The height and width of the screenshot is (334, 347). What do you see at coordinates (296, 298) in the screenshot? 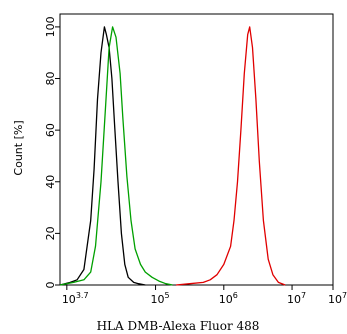
I see `x-tick-label: 107` at bounding box center [296, 298].